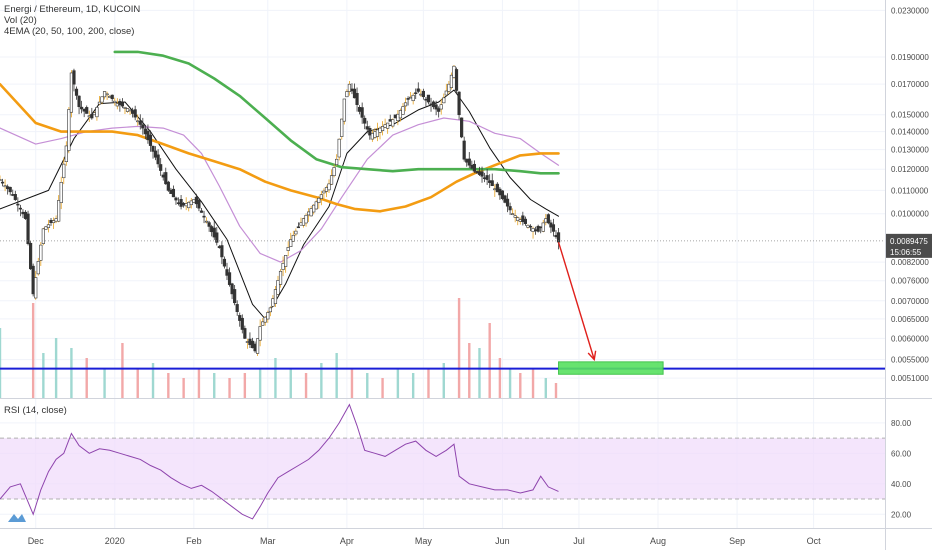 The height and width of the screenshot is (550, 932). What do you see at coordinates (901, 484) in the screenshot?
I see `rsi-tick-label: 40.00` at bounding box center [901, 484].